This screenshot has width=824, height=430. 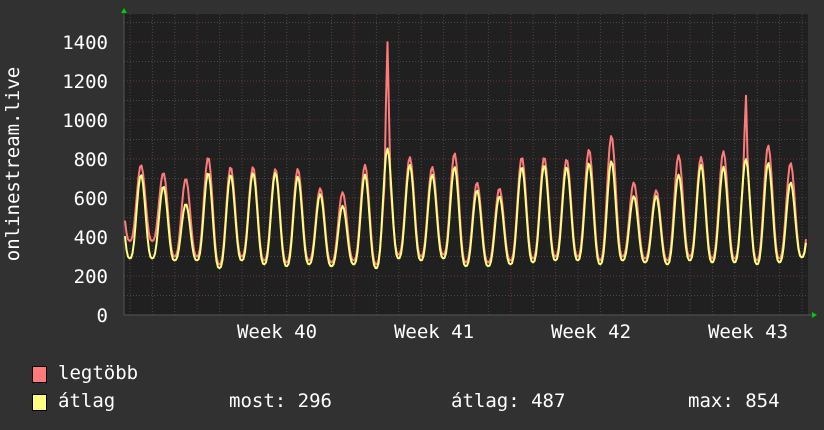 I want to click on y-tick-label: 800, so click(x=91, y=160).